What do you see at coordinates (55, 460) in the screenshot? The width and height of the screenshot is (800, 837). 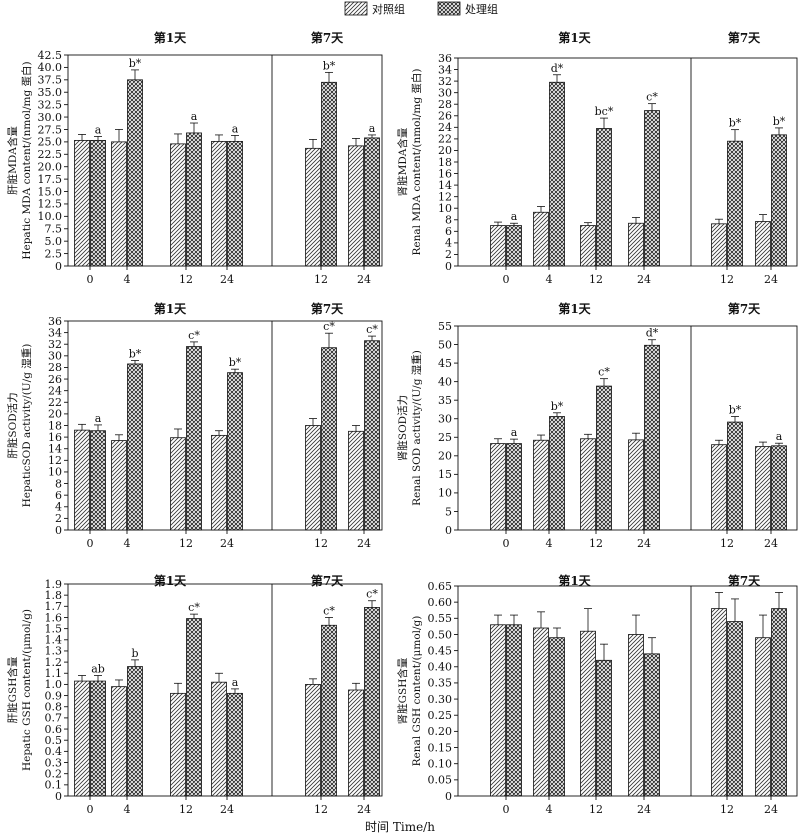 I see `y-tick-label: 12` at bounding box center [55, 460].